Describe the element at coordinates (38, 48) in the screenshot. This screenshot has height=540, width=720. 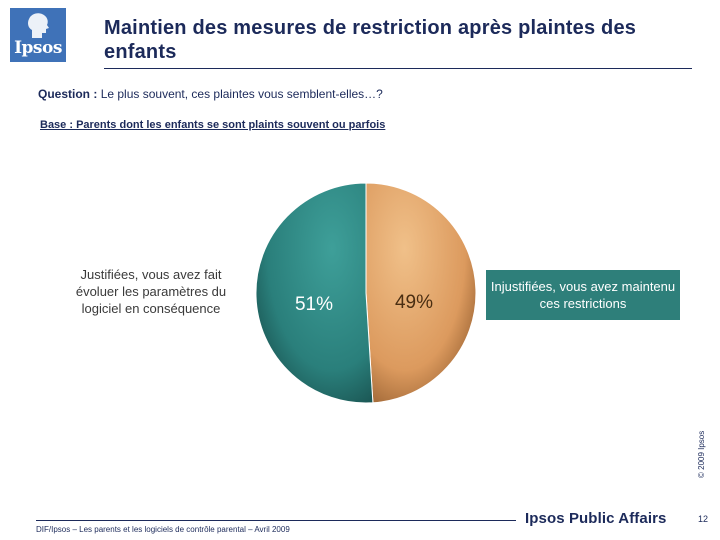
I see `logo-wordmark: Ipsos` at that location.